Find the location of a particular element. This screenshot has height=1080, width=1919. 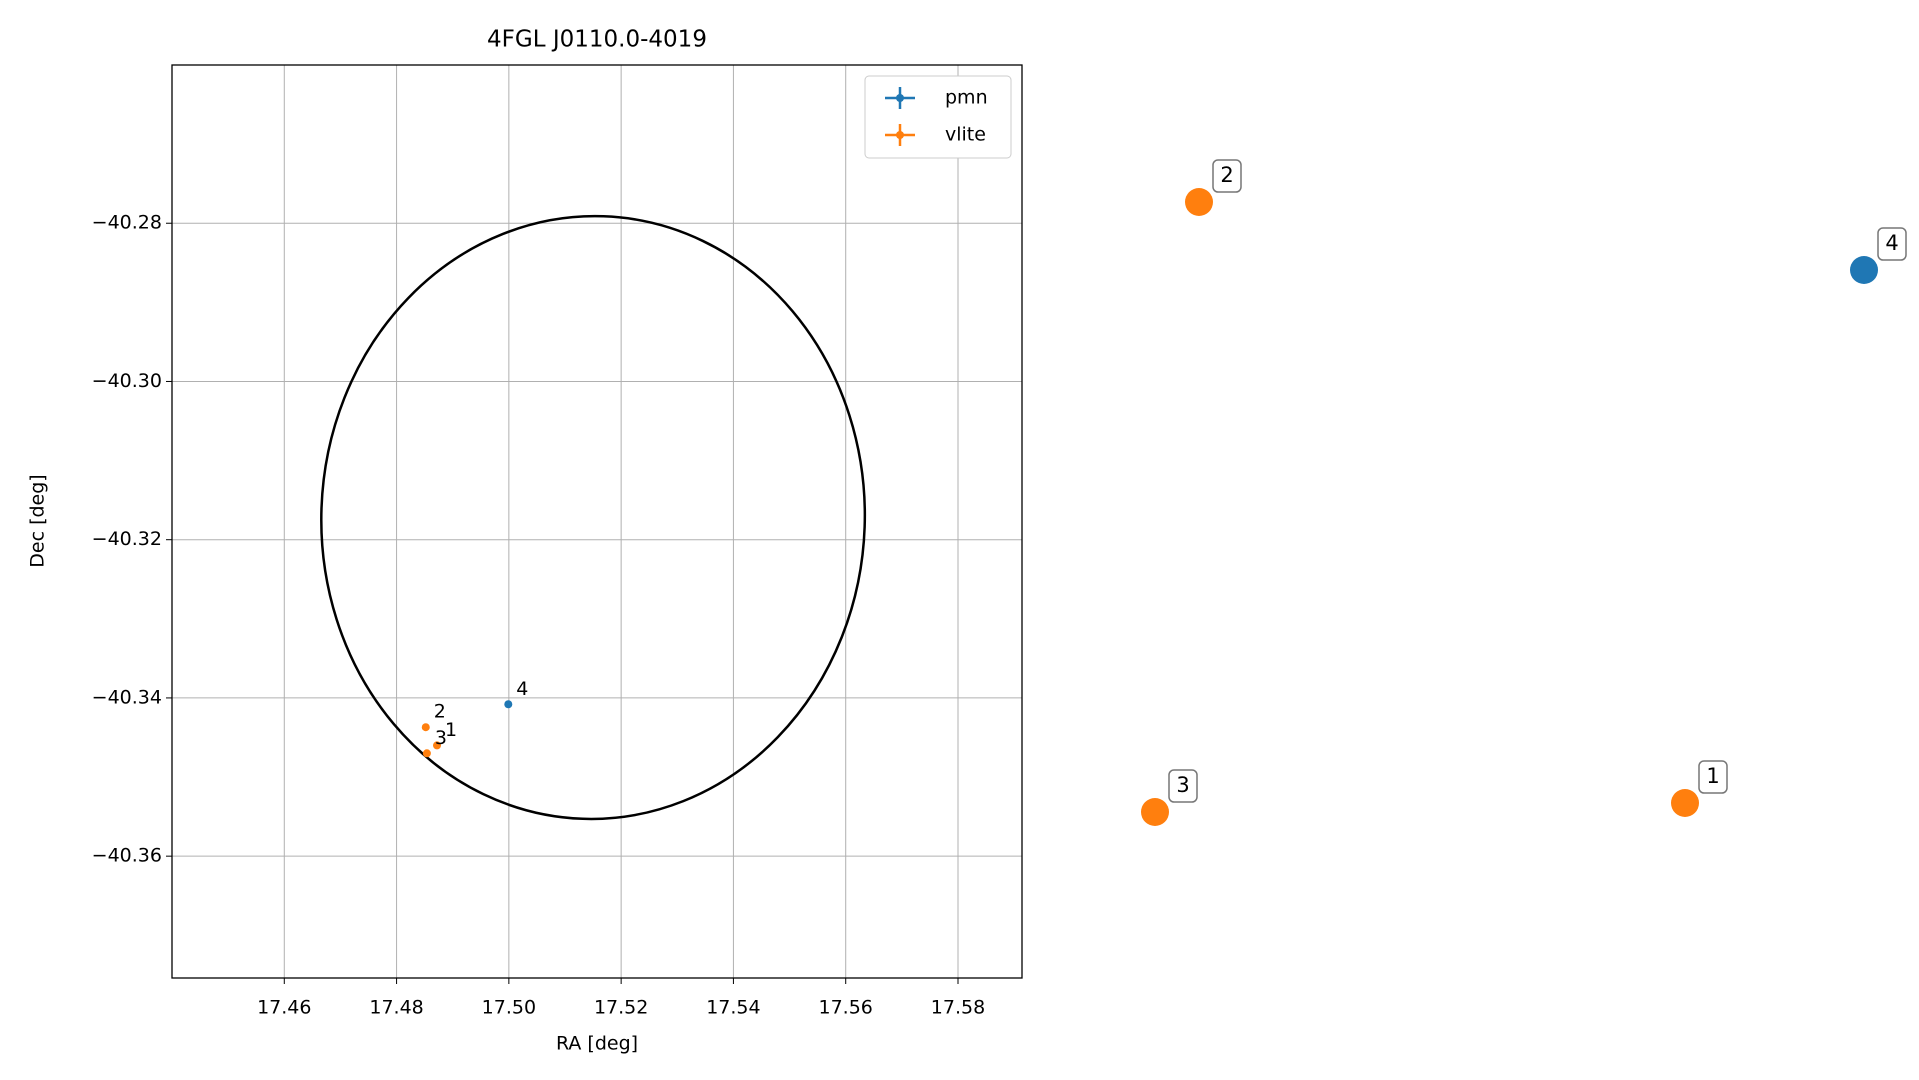

overview-label: 1 is located at coordinates (1712, 776).